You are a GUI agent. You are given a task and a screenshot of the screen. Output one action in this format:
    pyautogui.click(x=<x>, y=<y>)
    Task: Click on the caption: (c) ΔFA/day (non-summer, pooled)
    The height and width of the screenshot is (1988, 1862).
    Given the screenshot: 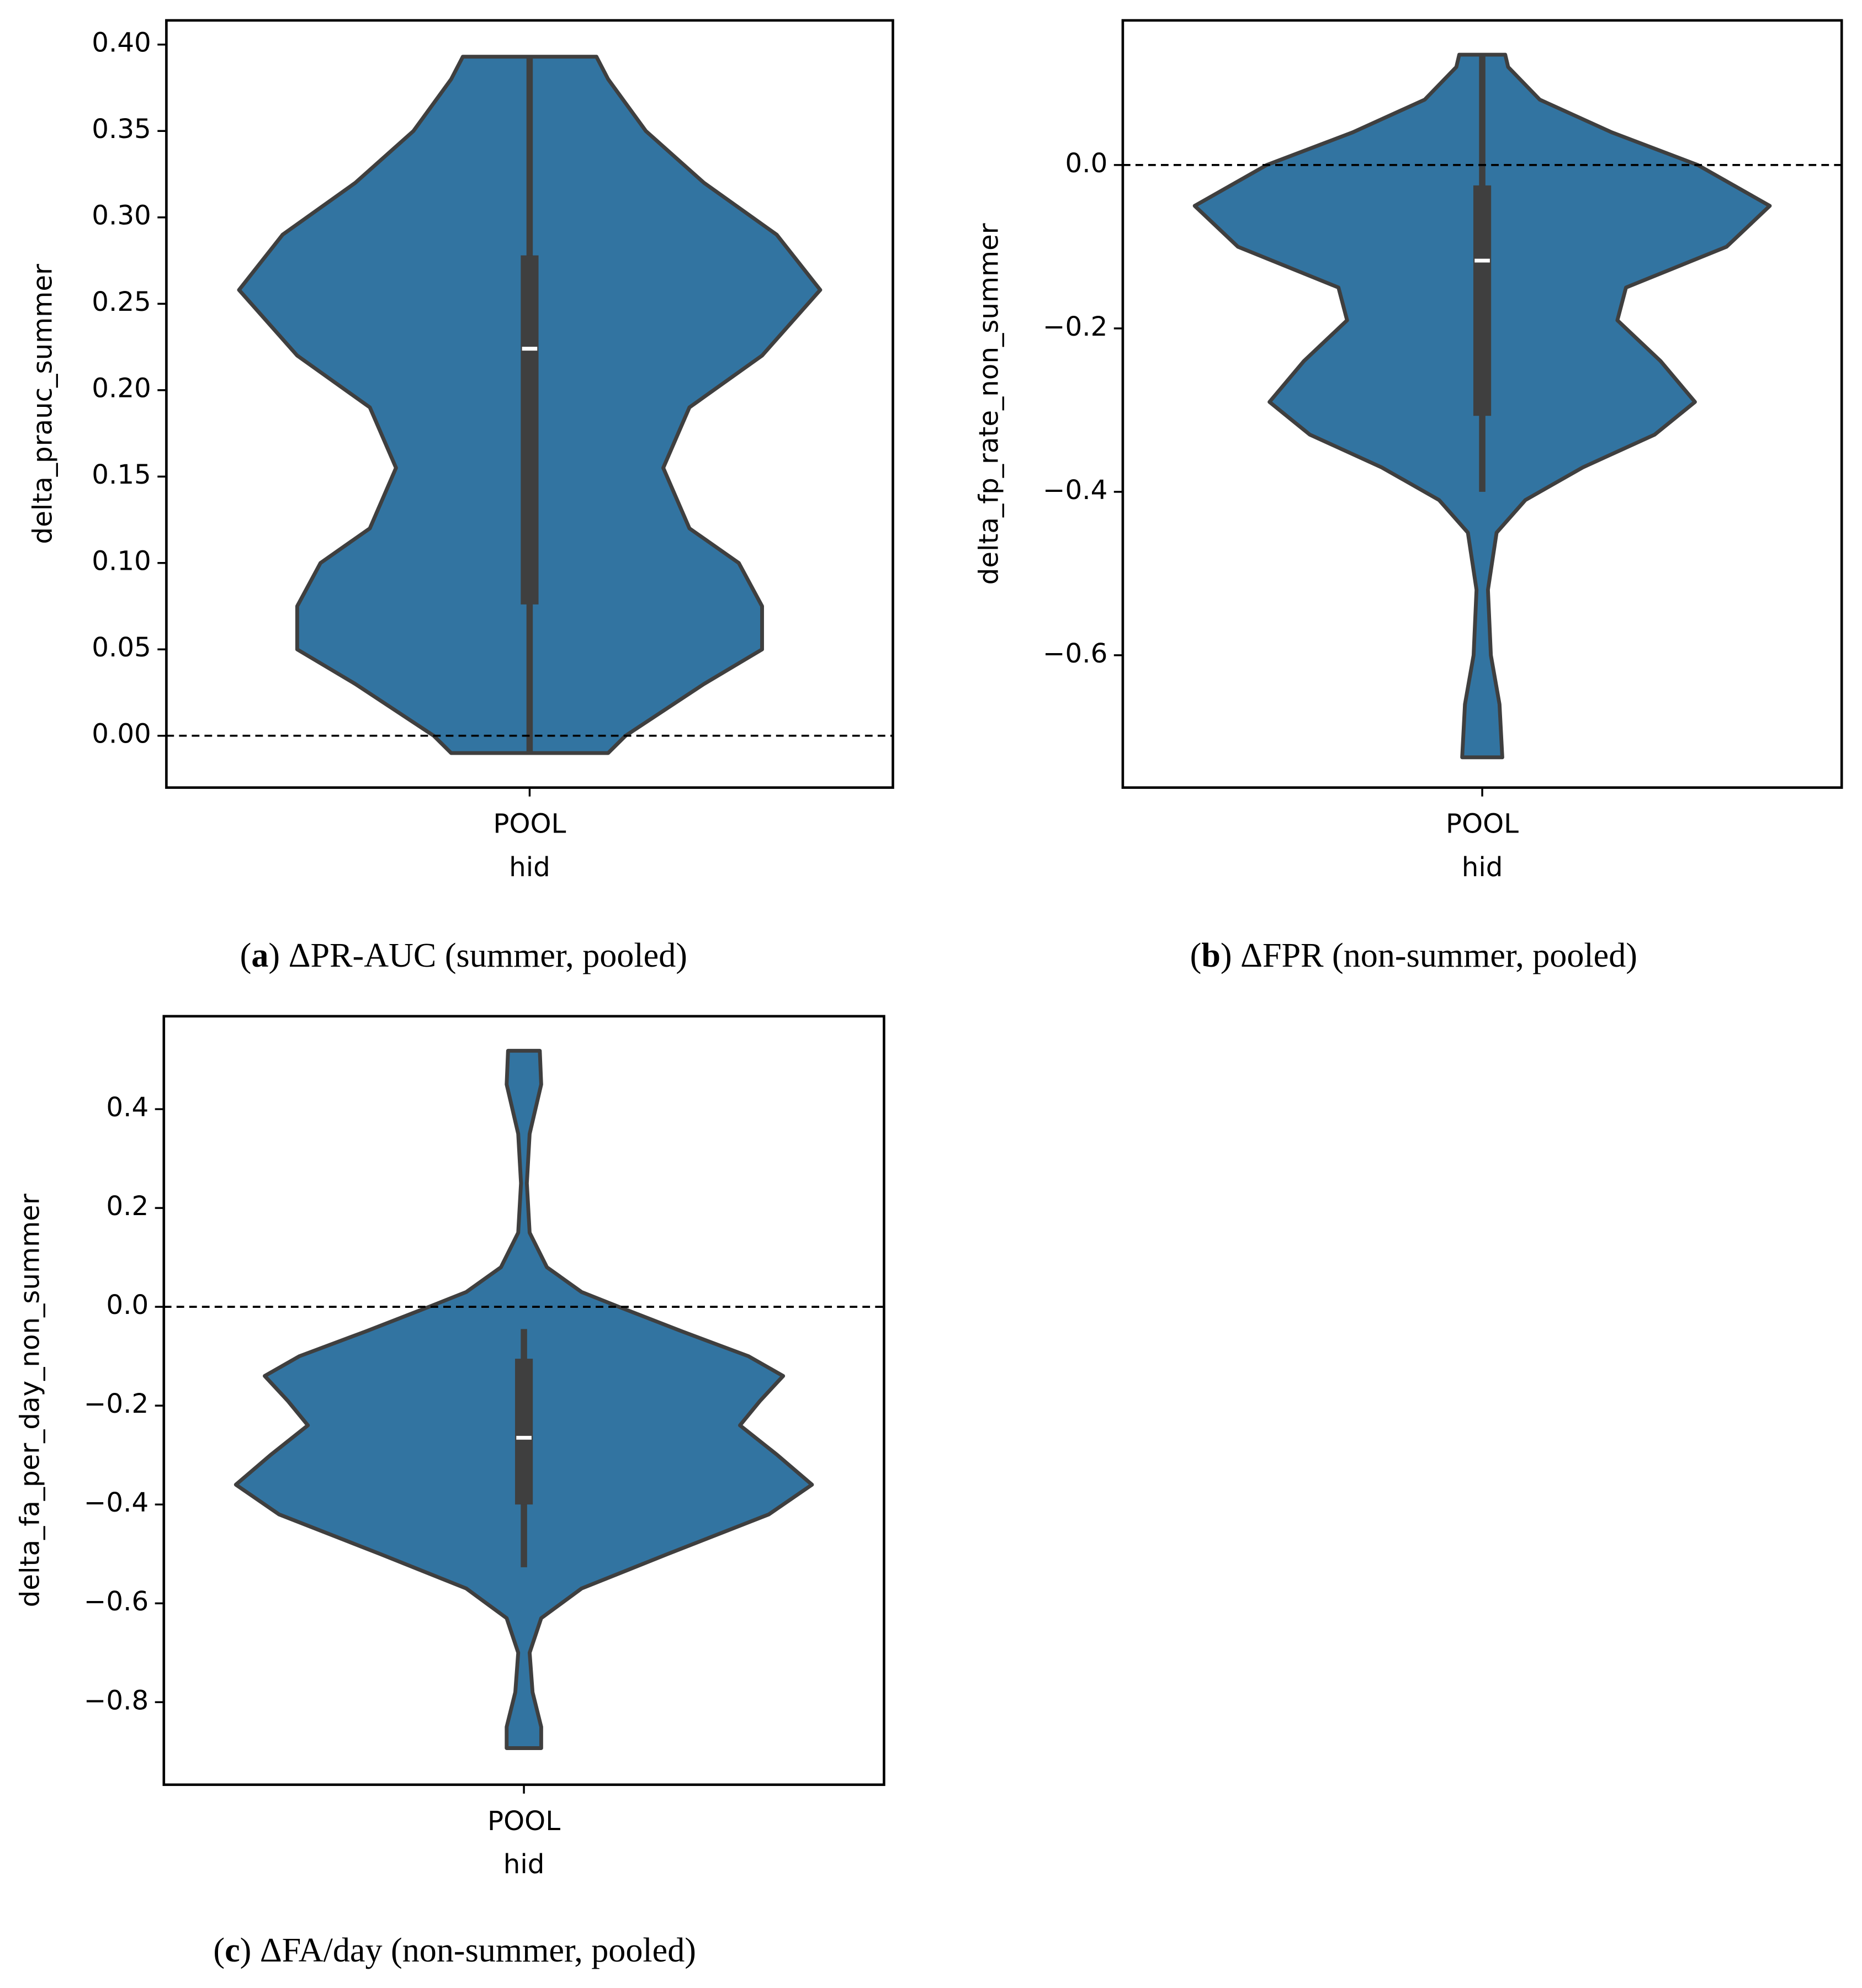 What is the action you would take?
    pyautogui.click(x=454, y=1950)
    